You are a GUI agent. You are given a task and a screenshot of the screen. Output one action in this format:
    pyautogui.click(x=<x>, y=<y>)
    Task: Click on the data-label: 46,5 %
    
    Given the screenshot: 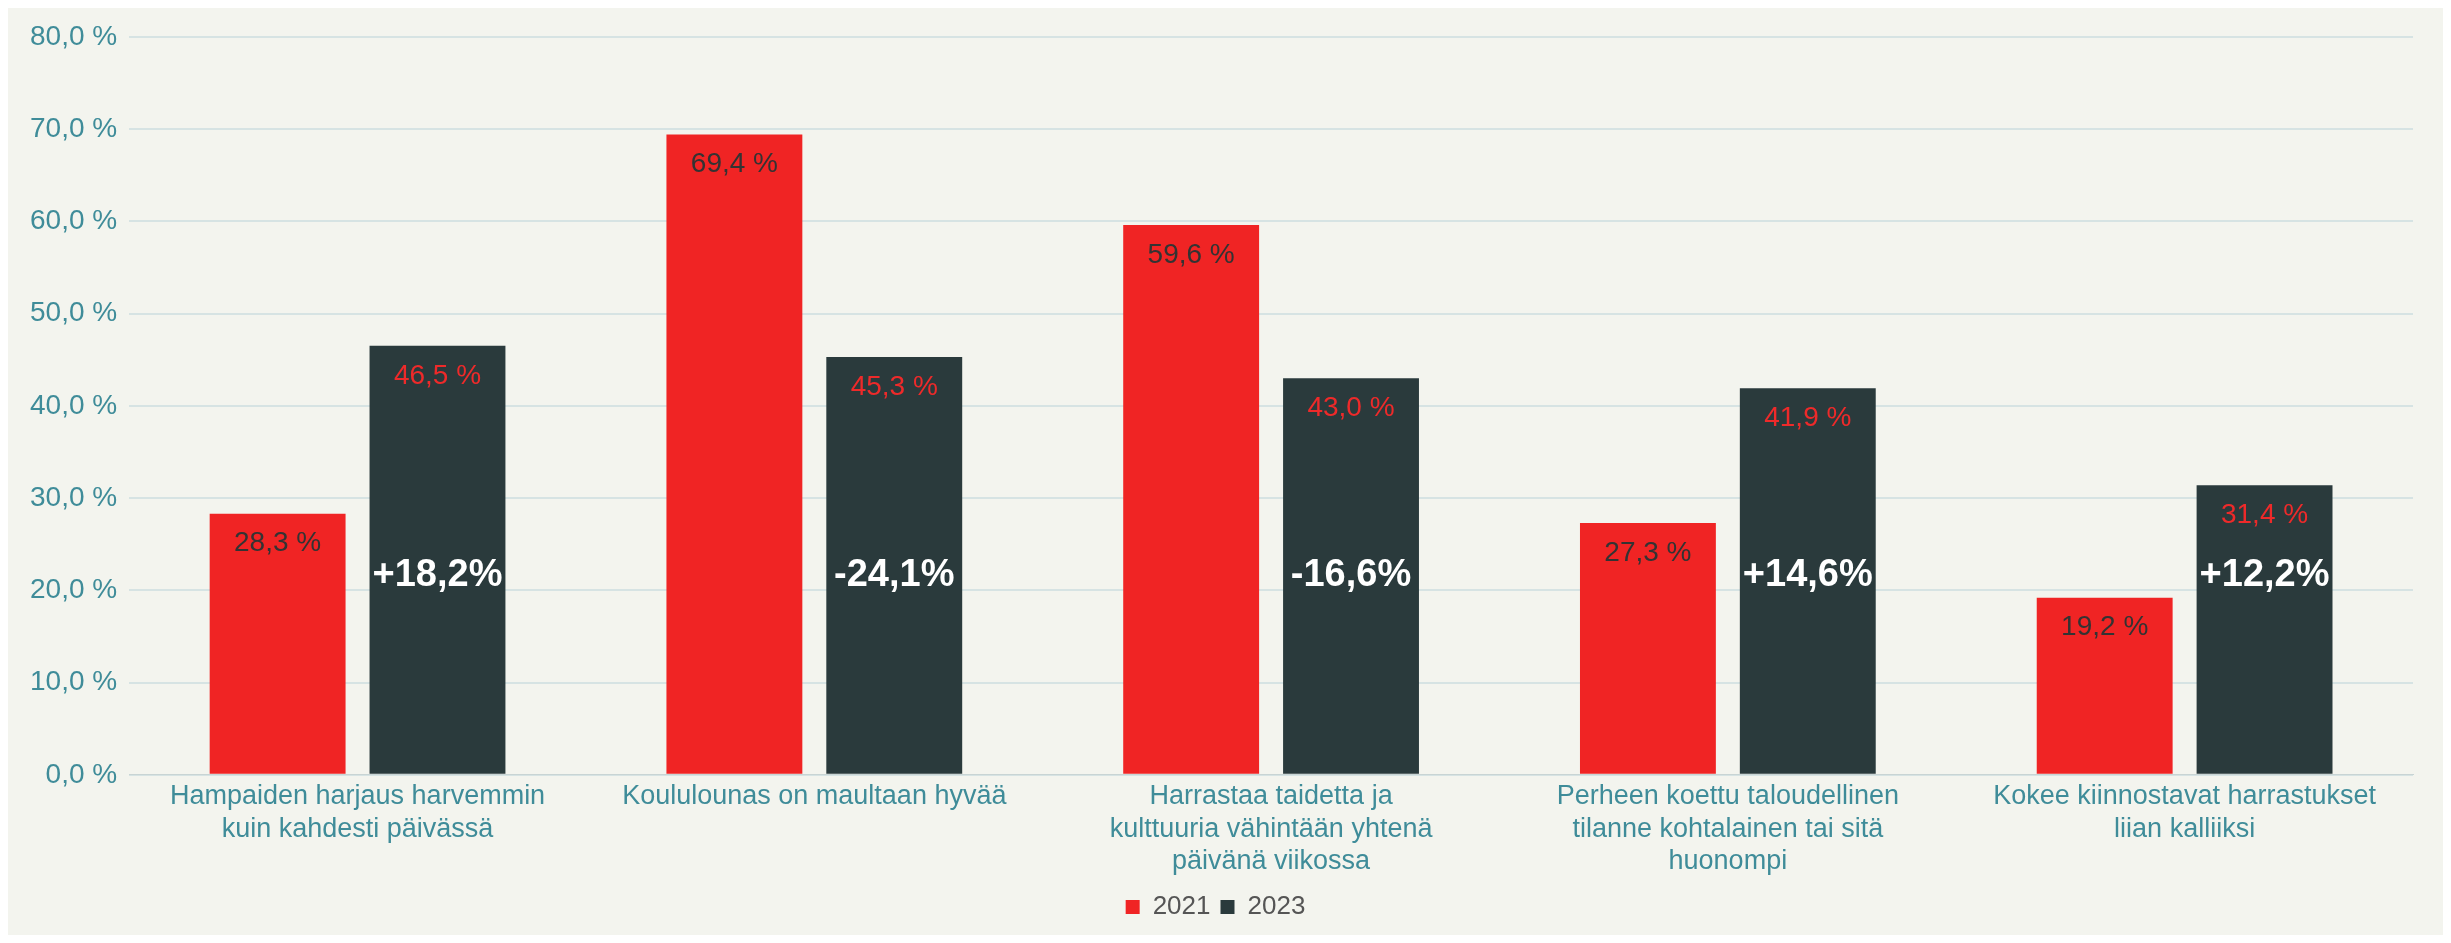 What is the action you would take?
    pyautogui.click(x=437, y=374)
    